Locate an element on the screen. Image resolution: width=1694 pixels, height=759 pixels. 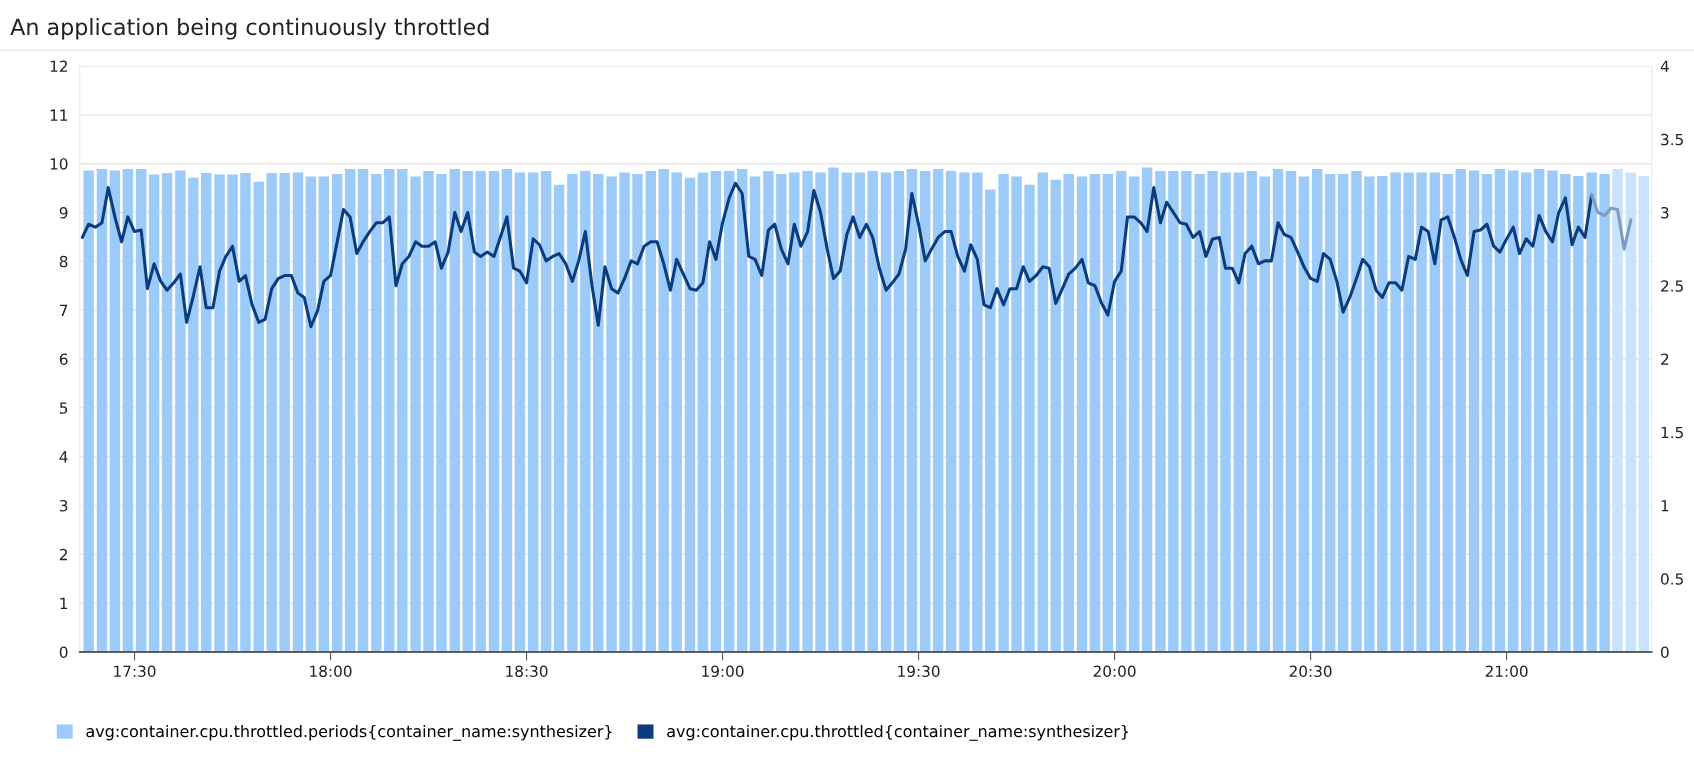
x-tick-label: 19:30 is located at coordinates (919, 671).